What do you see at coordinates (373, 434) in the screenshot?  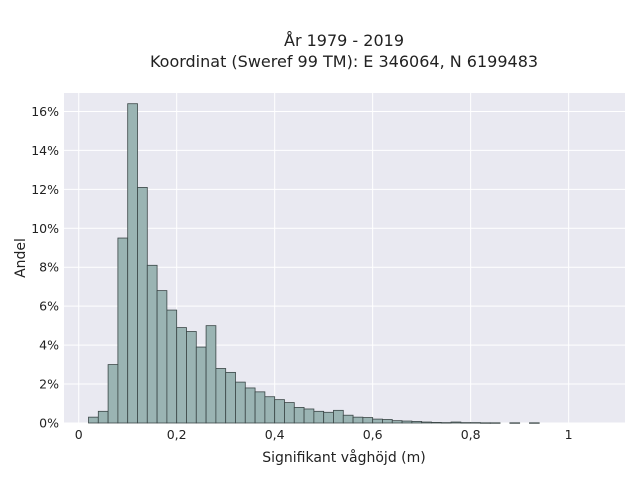 I see `x-tick-label: 0,6` at bounding box center [373, 434].